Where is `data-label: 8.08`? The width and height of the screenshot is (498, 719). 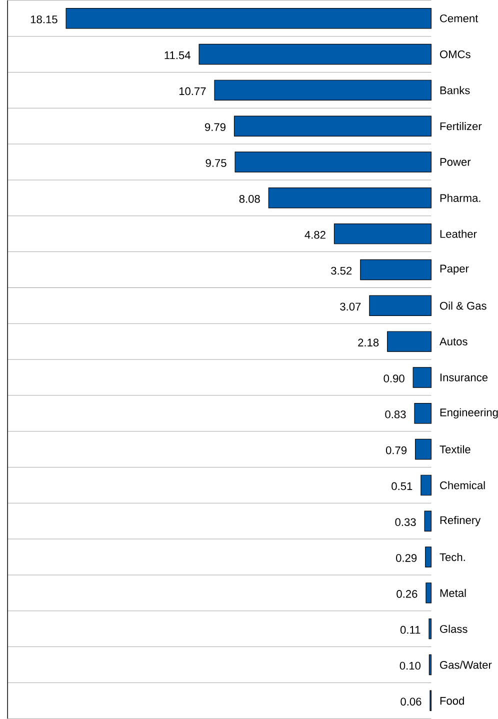
data-label: 8.08 is located at coordinates (249, 199).